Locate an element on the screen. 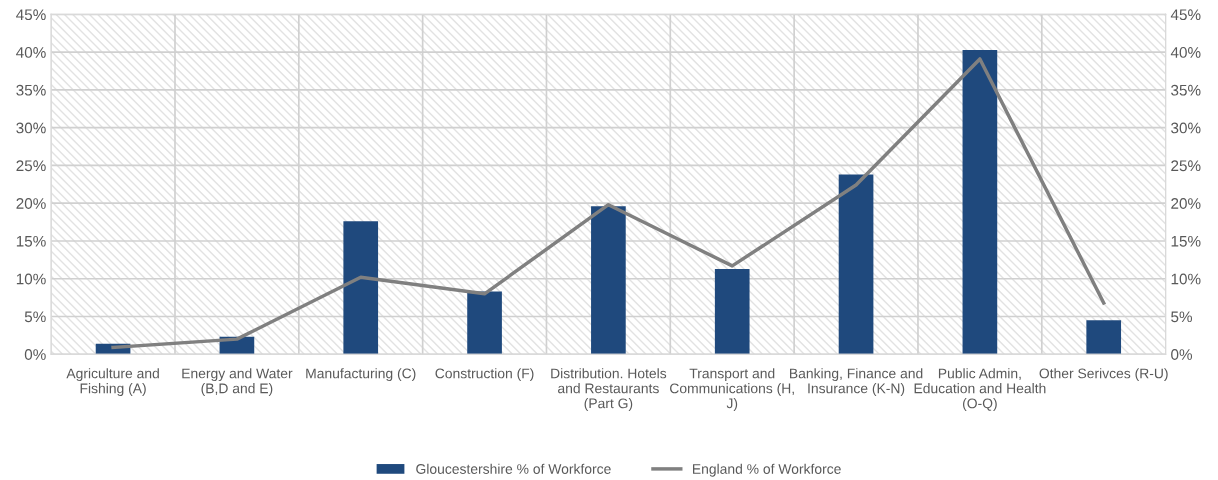 The width and height of the screenshot is (1218, 480). x-tick-label: Distribution. Hotels and Restaurants (Part G) is located at coordinates (609, 389).